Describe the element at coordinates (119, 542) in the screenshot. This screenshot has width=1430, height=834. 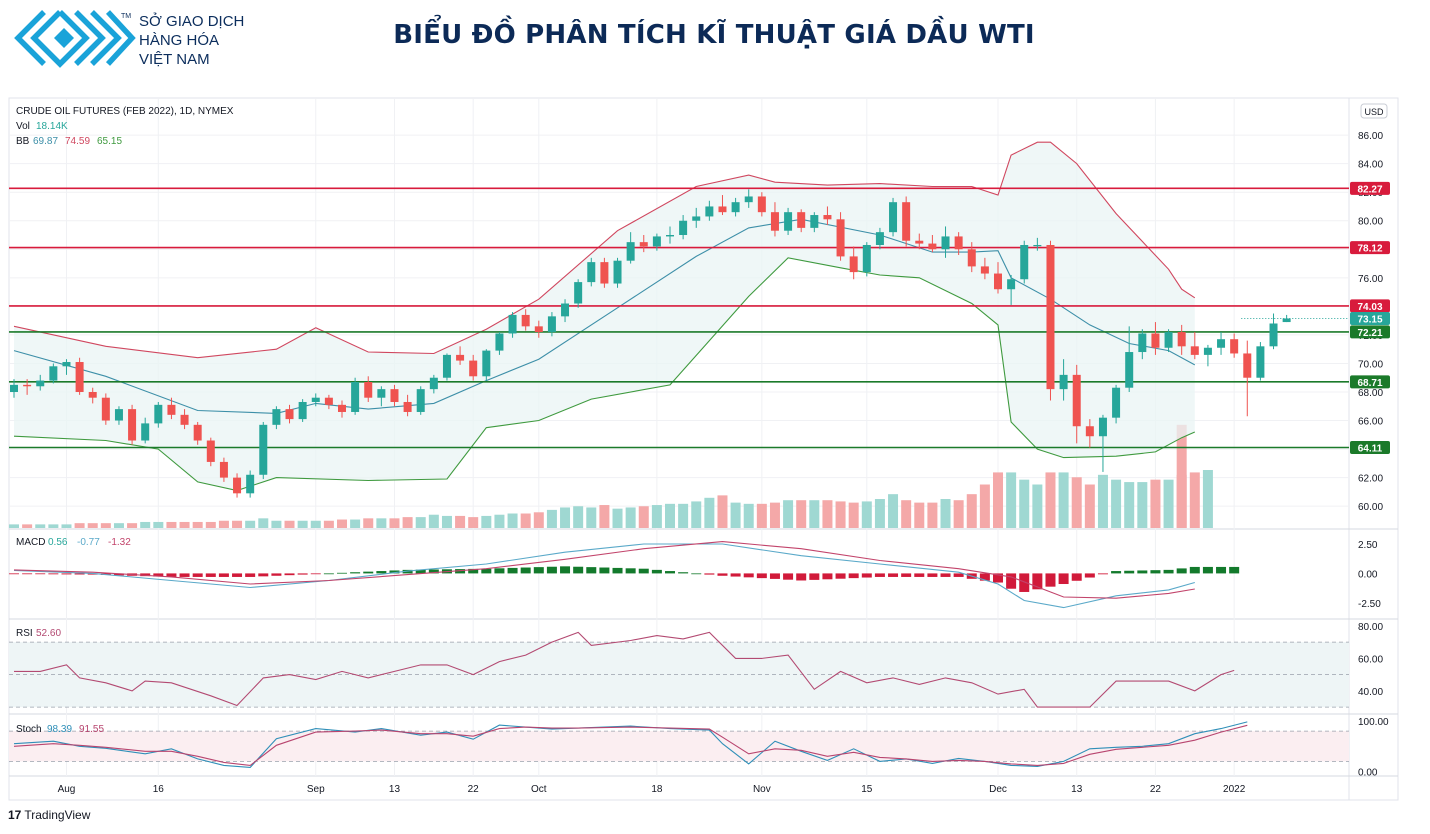
I see `macd-legend-signal: -1.32` at that location.